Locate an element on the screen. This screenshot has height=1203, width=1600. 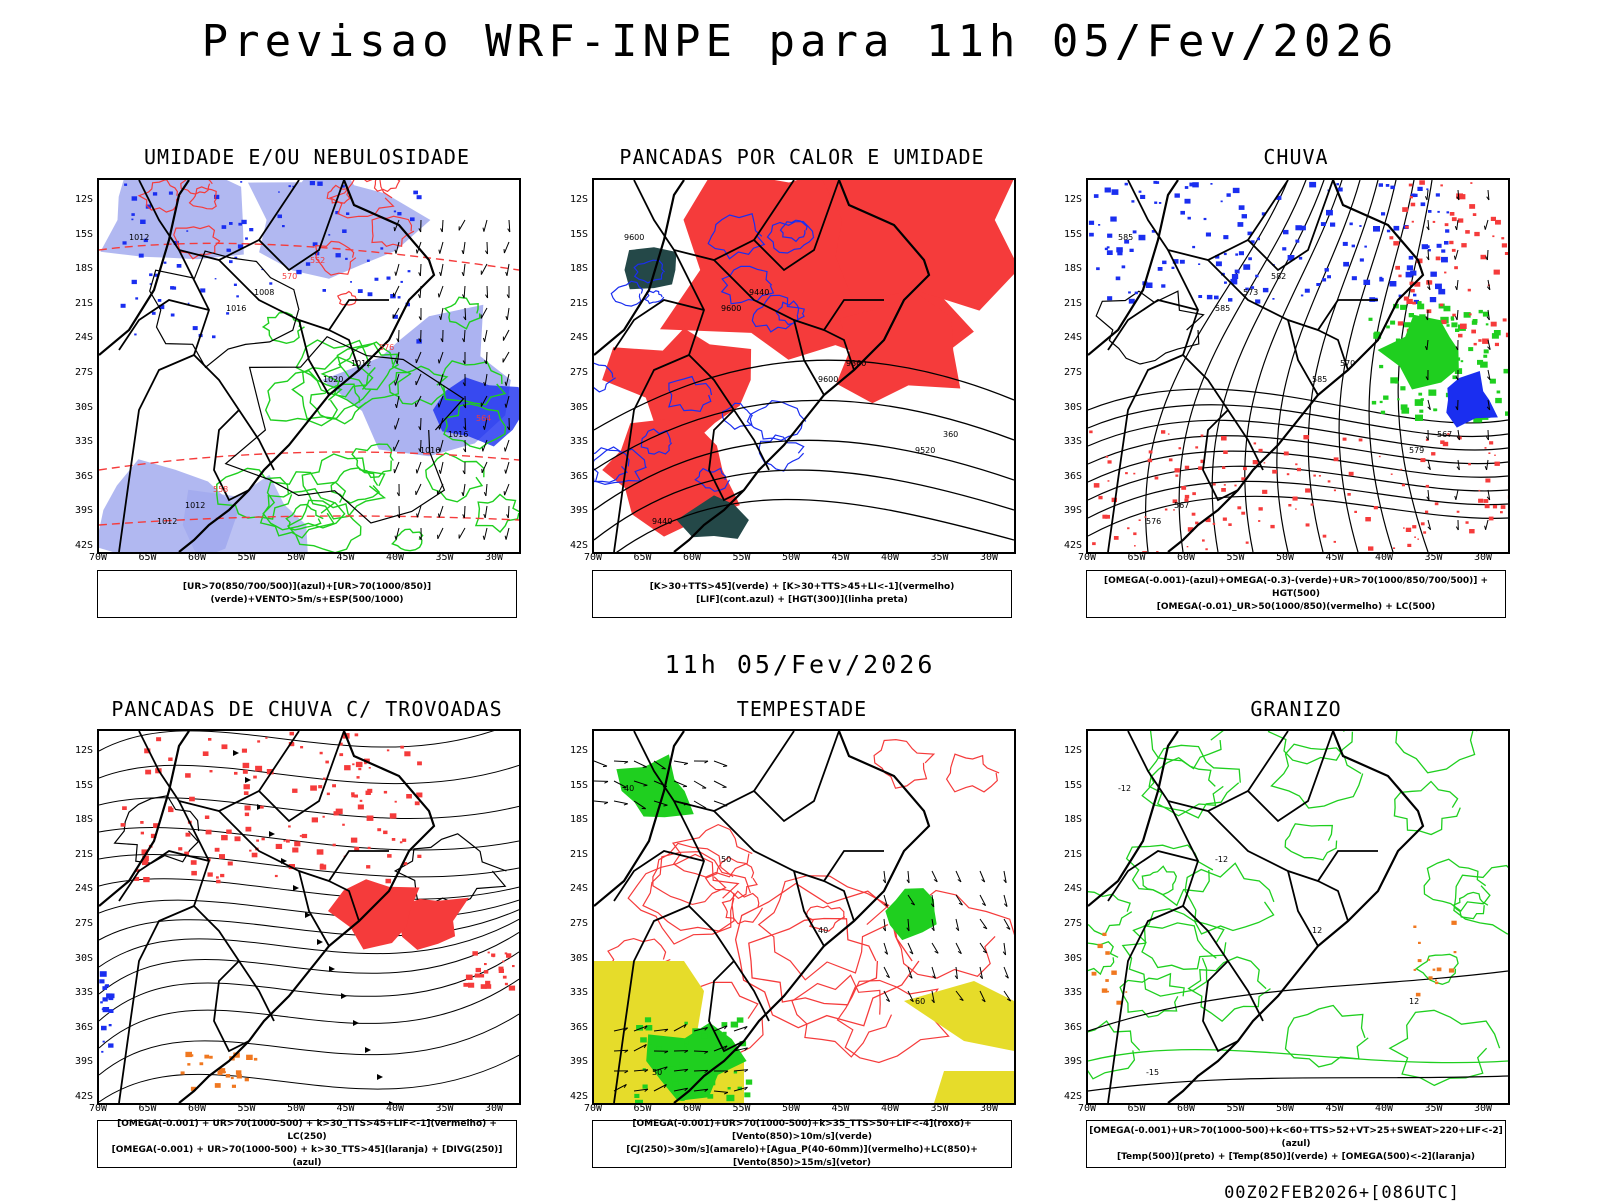
longitude-label: 65W is located at coordinates (148, 557).